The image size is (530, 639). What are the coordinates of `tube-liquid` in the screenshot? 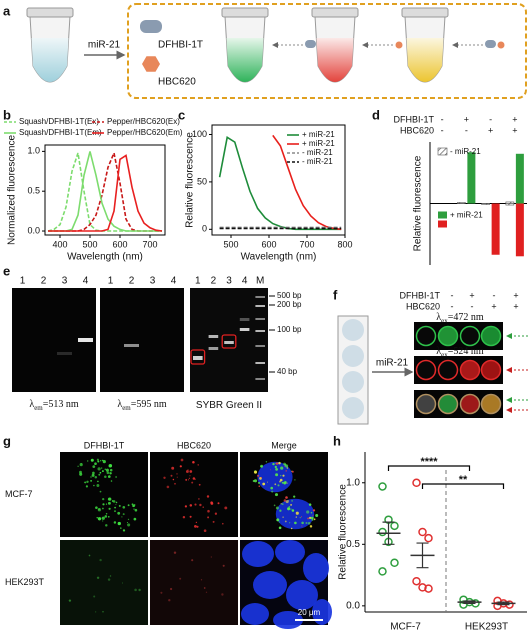 It's located at (425, 60).